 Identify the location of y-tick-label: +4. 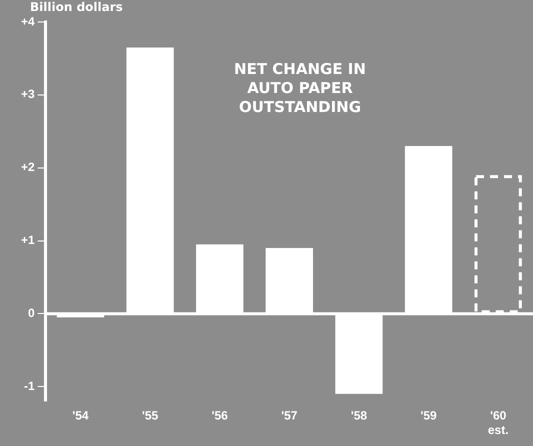
(27, 21).